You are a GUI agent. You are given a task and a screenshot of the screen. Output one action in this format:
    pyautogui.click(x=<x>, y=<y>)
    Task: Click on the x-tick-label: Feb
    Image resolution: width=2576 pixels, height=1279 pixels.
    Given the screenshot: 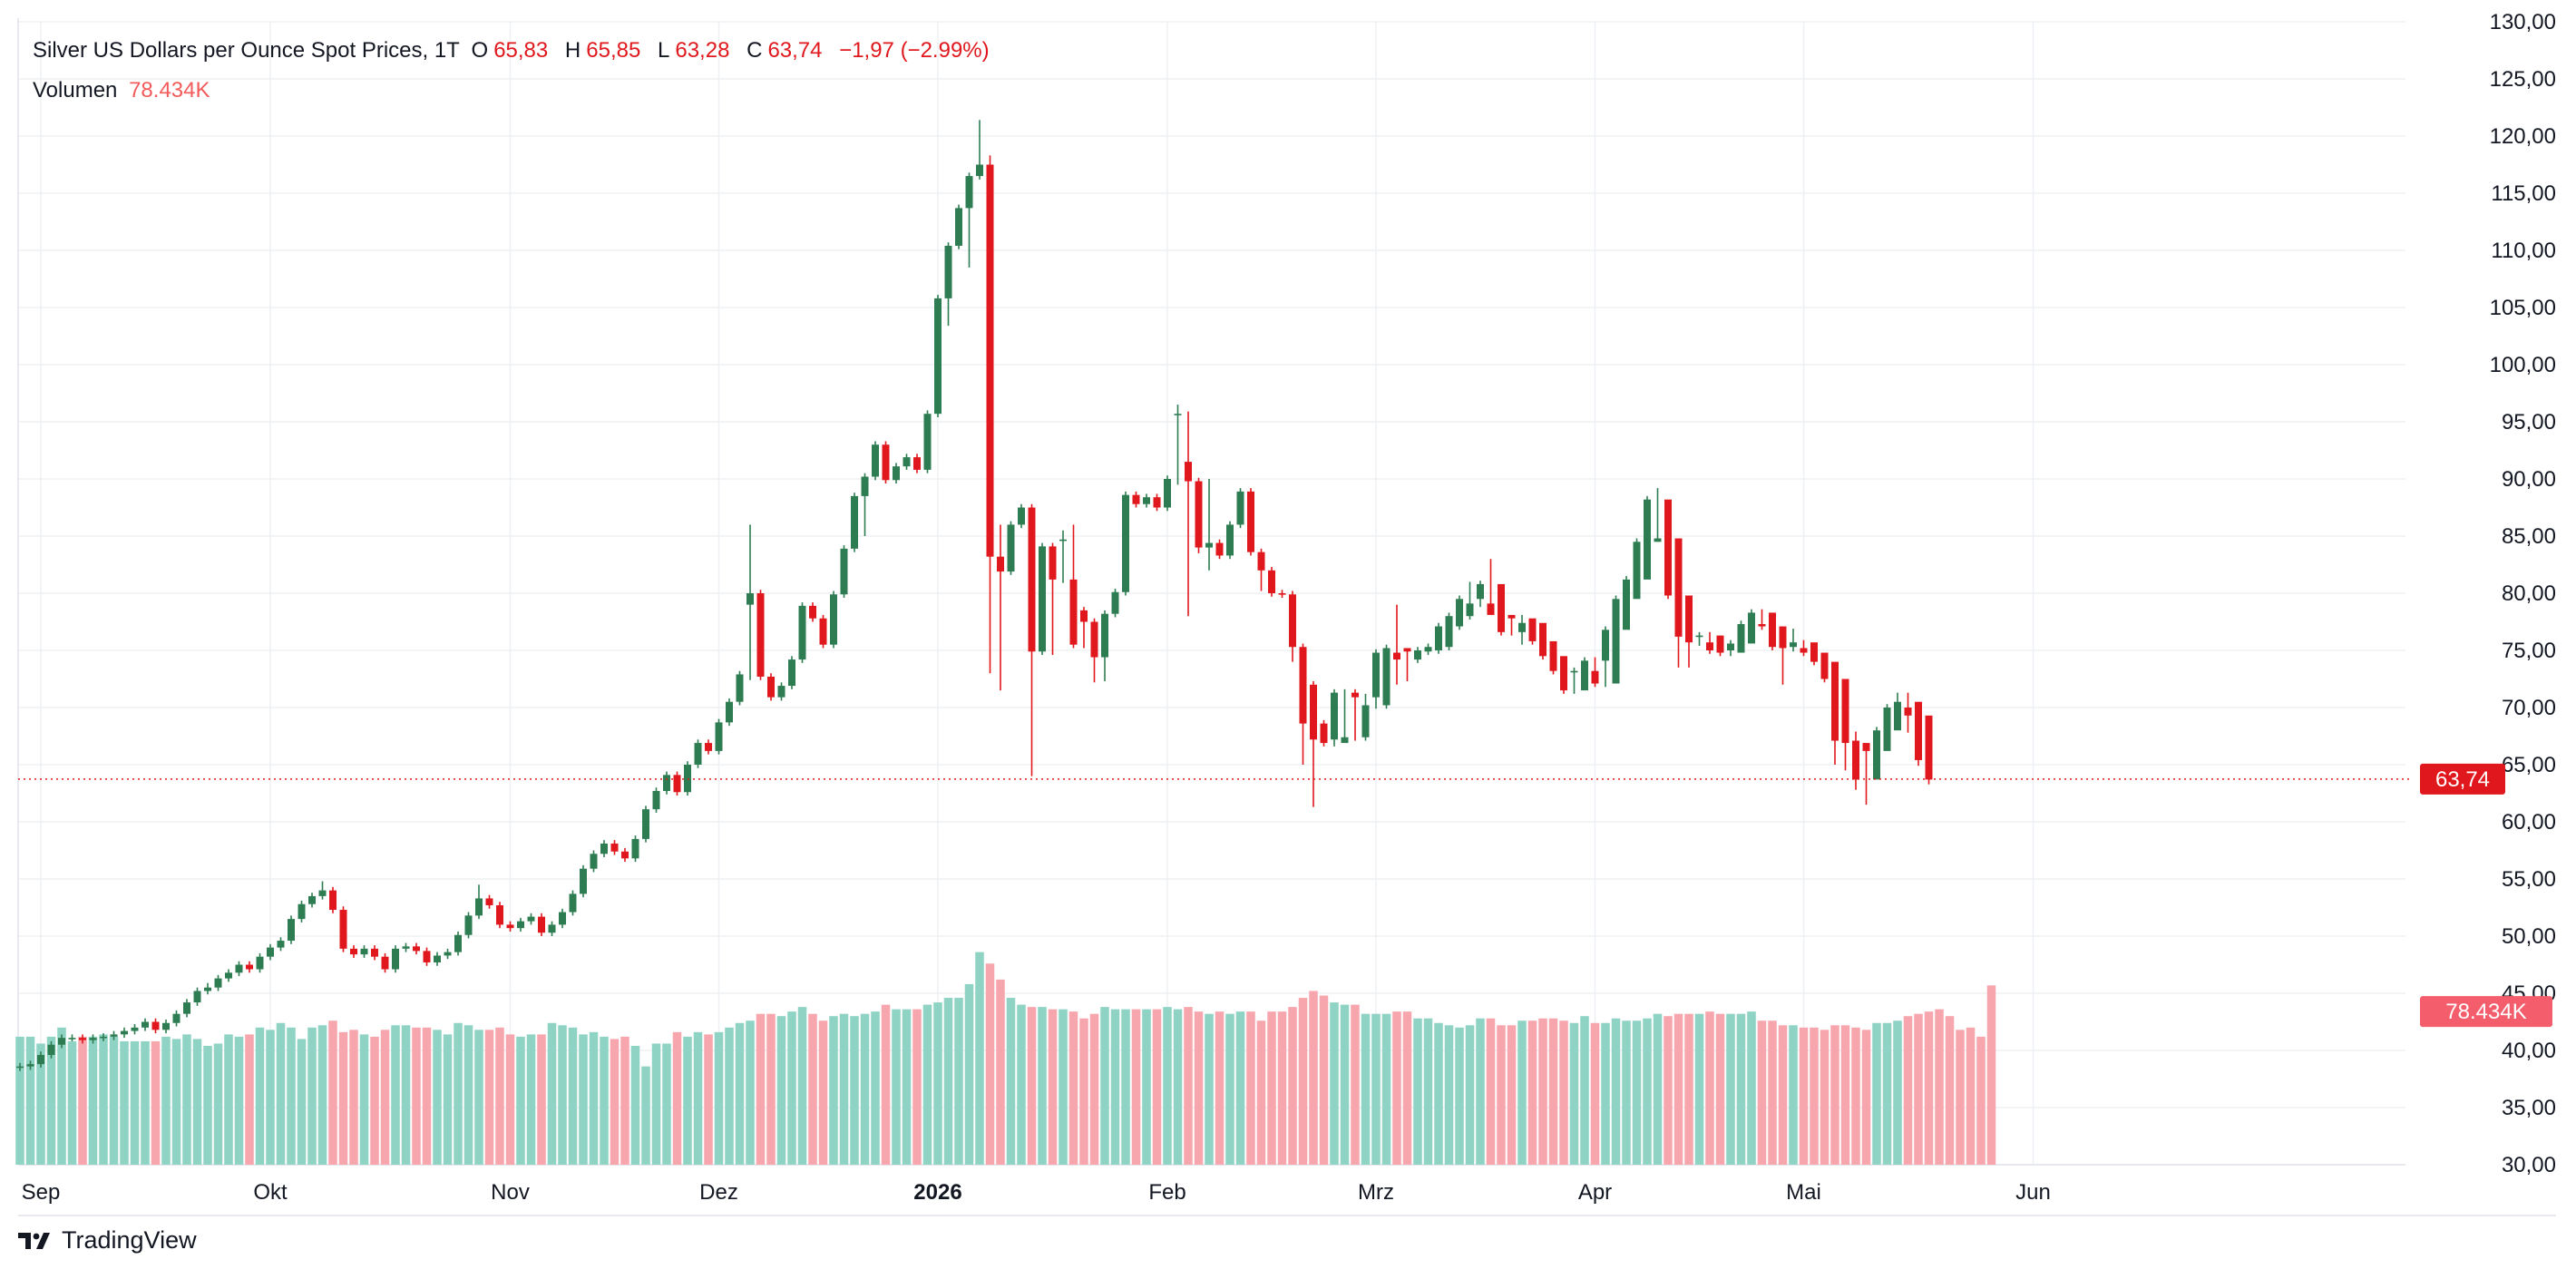 What is the action you would take?
    pyautogui.click(x=1167, y=1192)
    